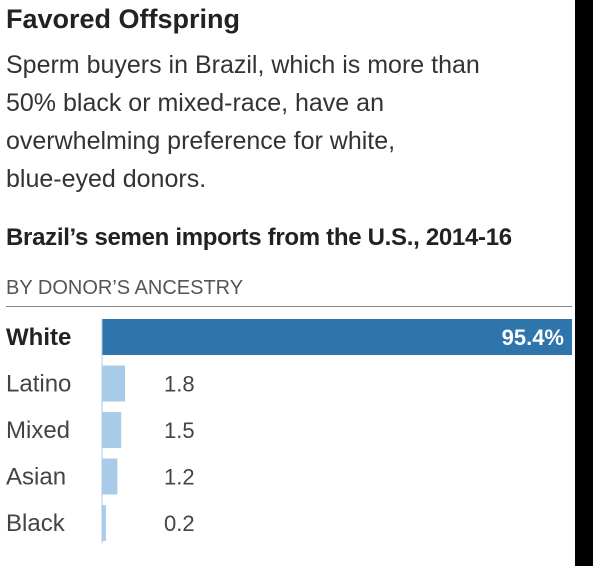 The width and height of the screenshot is (593, 566). Describe the element at coordinates (125, 288) in the screenshot. I see `chart-subtitle: BY DONOR’S ANCESTRY` at that location.